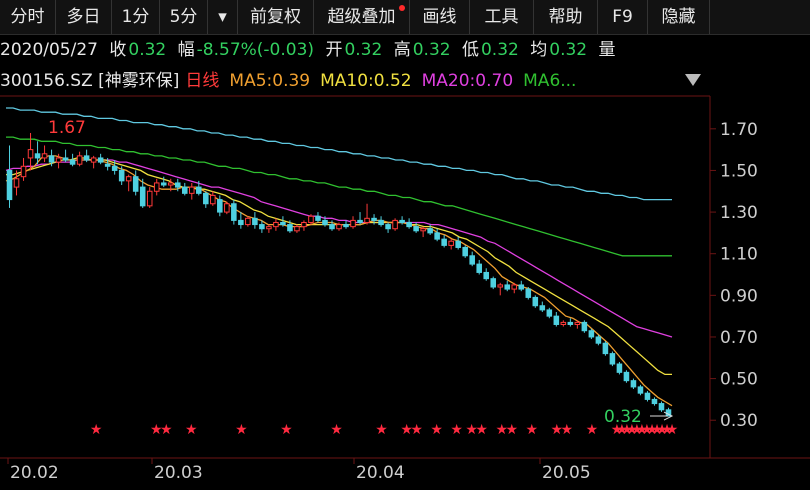 Image resolution: width=810 pixels, height=490 pixels. I want to click on ma5-label: MA5:0.39, so click(270, 81).